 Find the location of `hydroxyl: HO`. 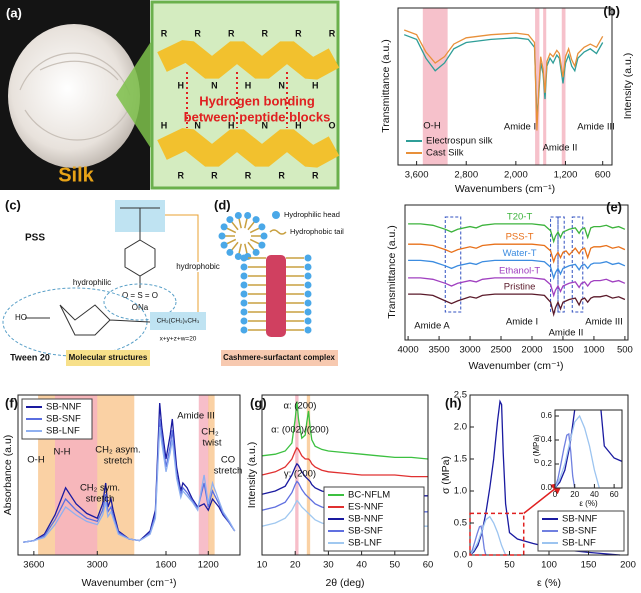

hydroxyl: HO is located at coordinates (21, 317).